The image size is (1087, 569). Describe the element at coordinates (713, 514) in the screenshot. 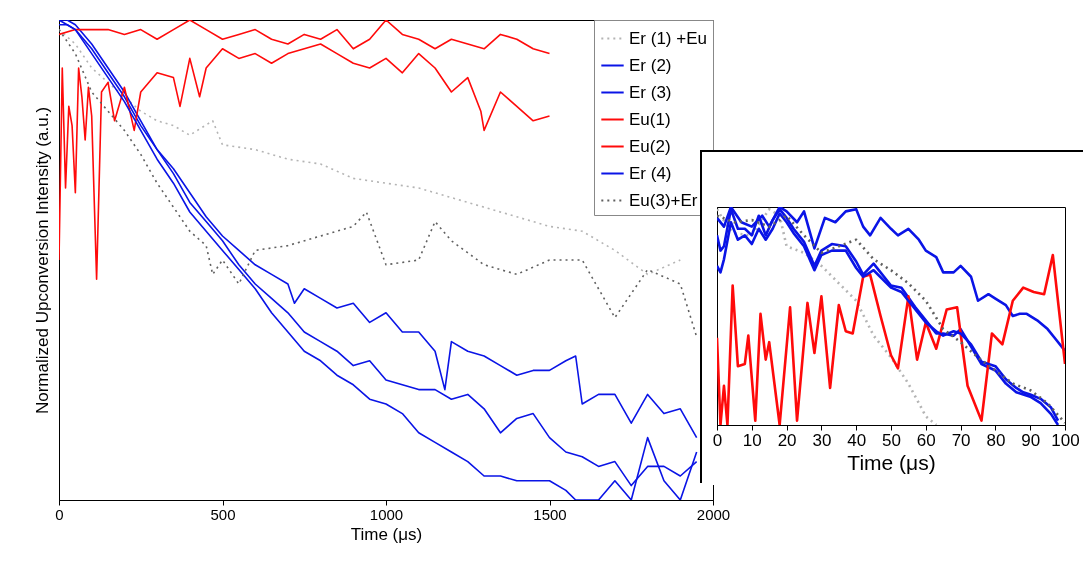

I see `x-tick-label: 2000` at that location.